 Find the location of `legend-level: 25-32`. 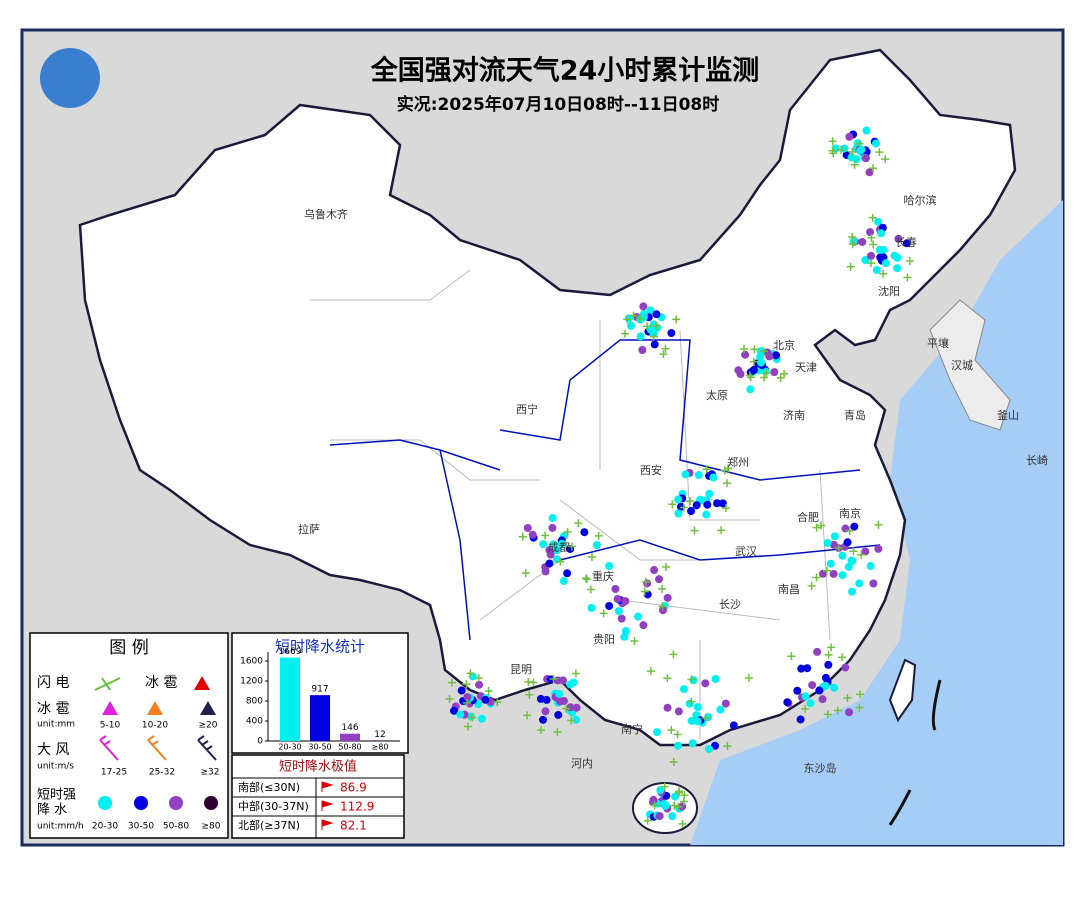

legend-level: 25-32 is located at coordinates (162, 773).